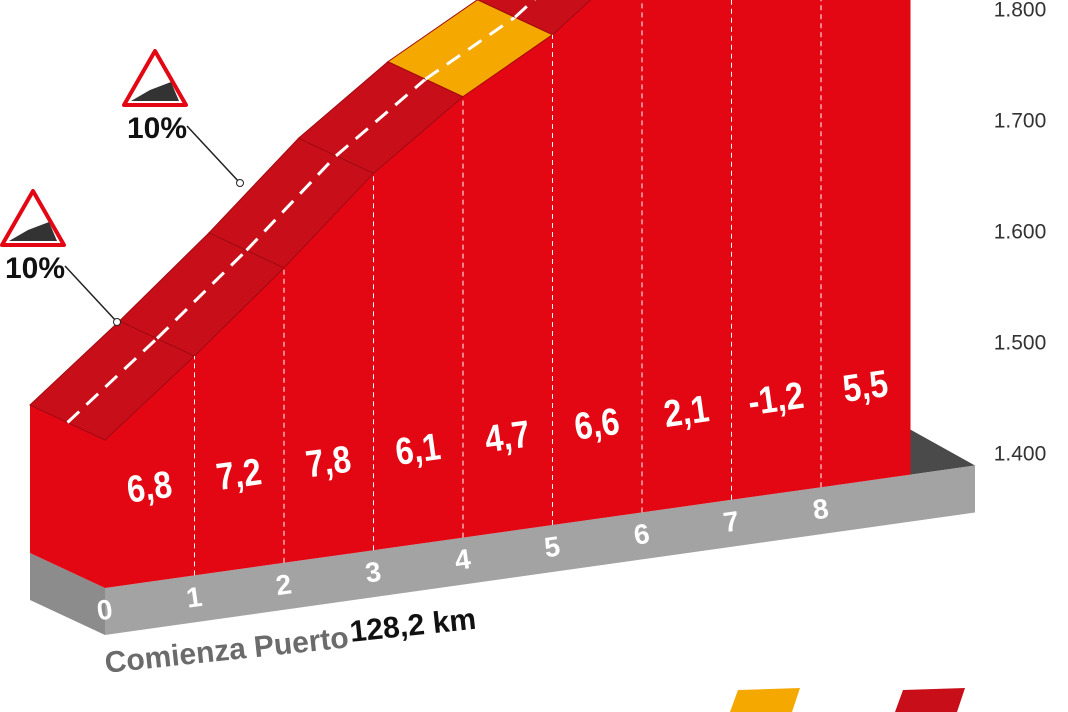 The width and height of the screenshot is (1068, 712). Describe the element at coordinates (642, 534) in the screenshot. I see `km-label: 6` at that location.